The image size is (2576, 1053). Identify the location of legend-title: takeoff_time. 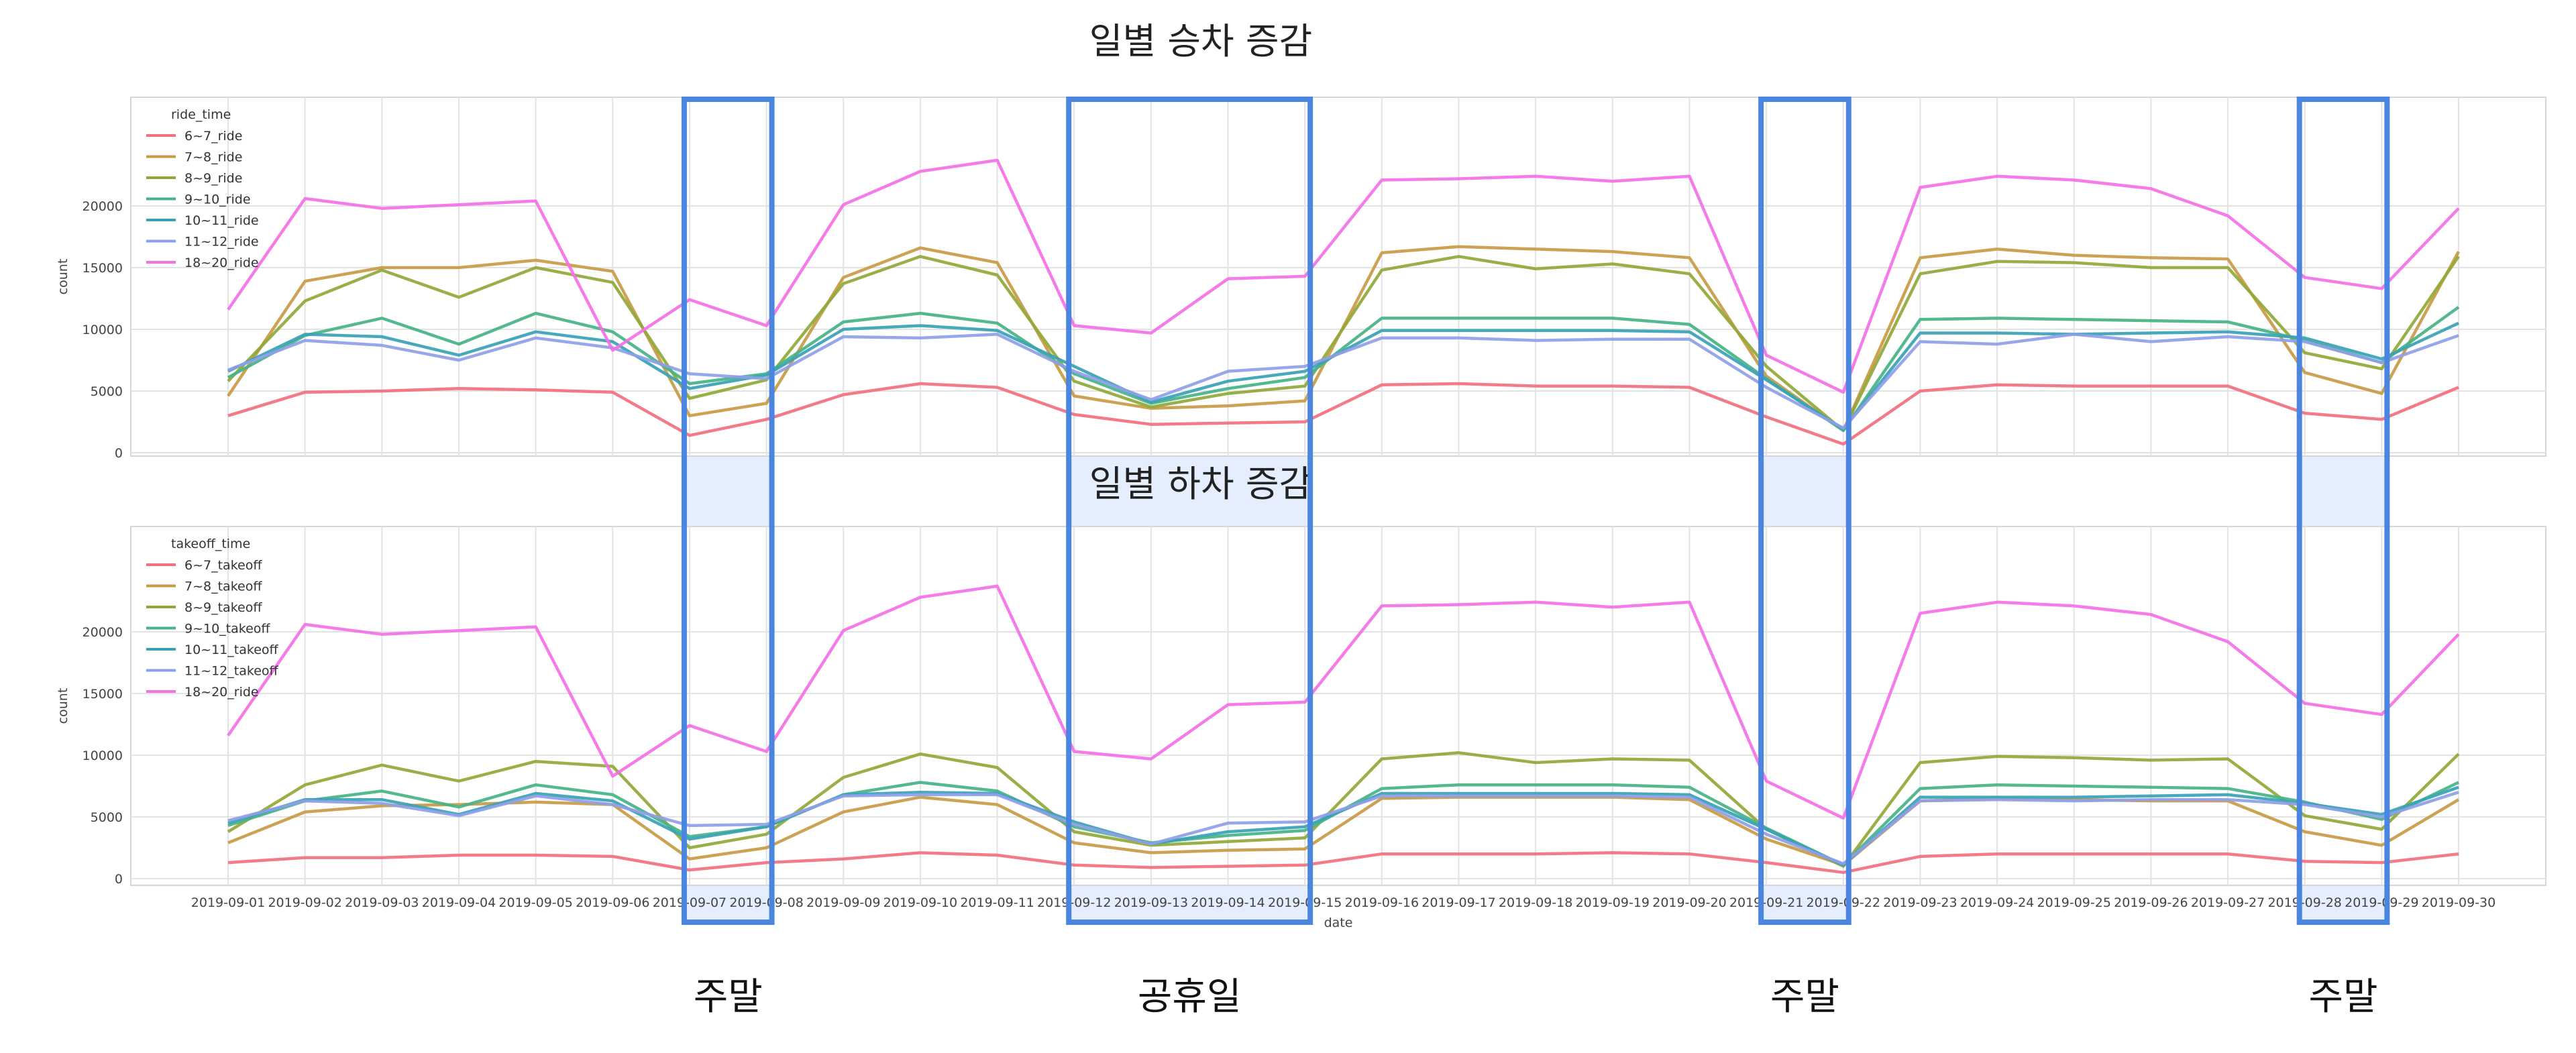
(210, 544).